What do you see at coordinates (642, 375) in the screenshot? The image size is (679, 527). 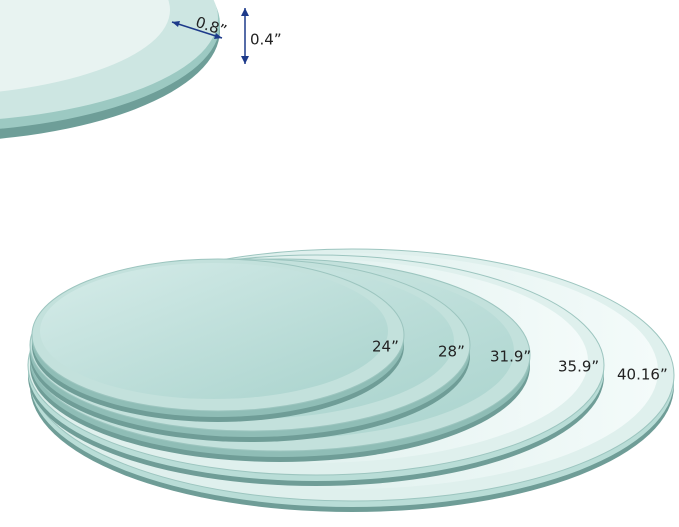 I see `size-label: 40.16”` at bounding box center [642, 375].